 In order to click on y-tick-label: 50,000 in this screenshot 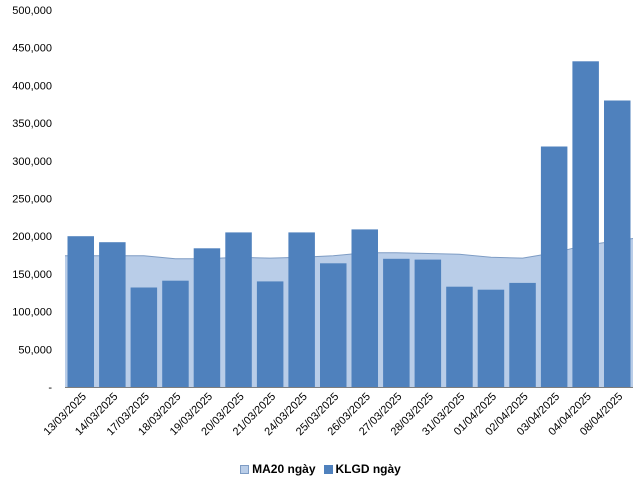, I will do `click(35, 350)`.